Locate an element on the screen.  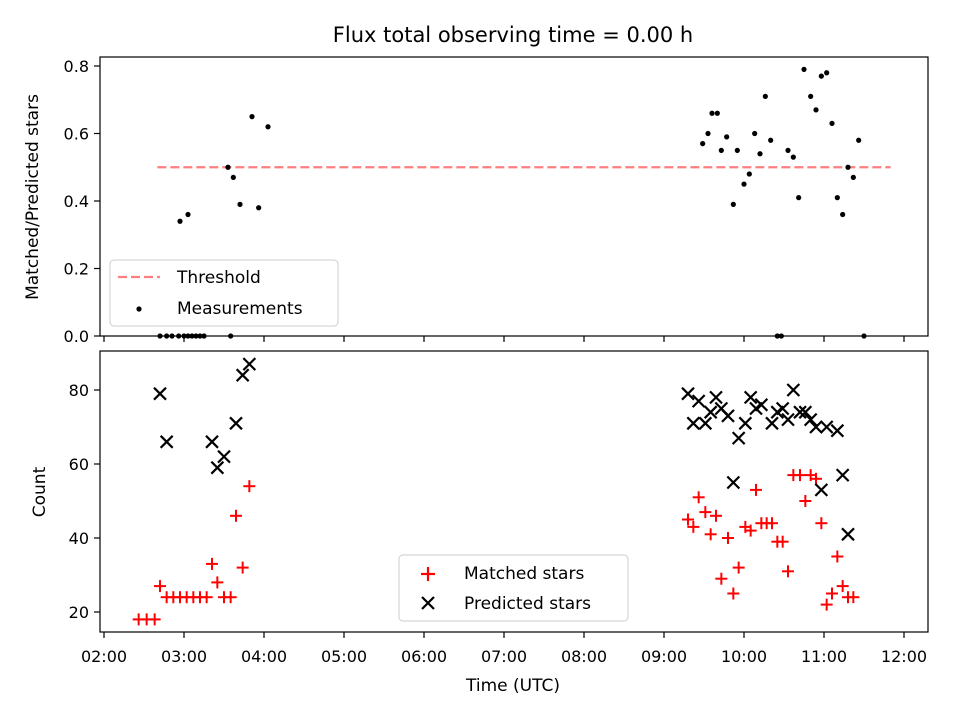
top-y-axis: 0.0 0.2 0.4 0.6 0.8 is located at coordinates (82, 201).